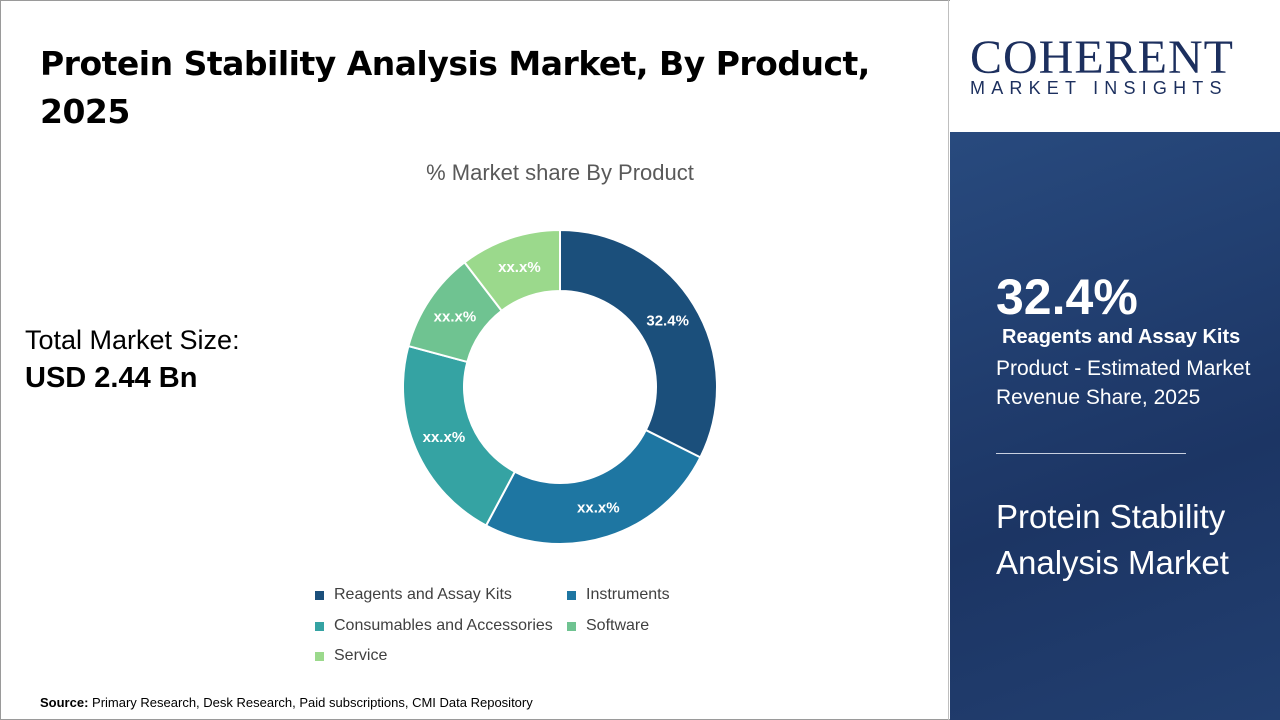 Image resolution: width=1280 pixels, height=720 pixels. What do you see at coordinates (1067, 297) in the screenshot?
I see `highlight-value: 32.4%` at bounding box center [1067, 297].